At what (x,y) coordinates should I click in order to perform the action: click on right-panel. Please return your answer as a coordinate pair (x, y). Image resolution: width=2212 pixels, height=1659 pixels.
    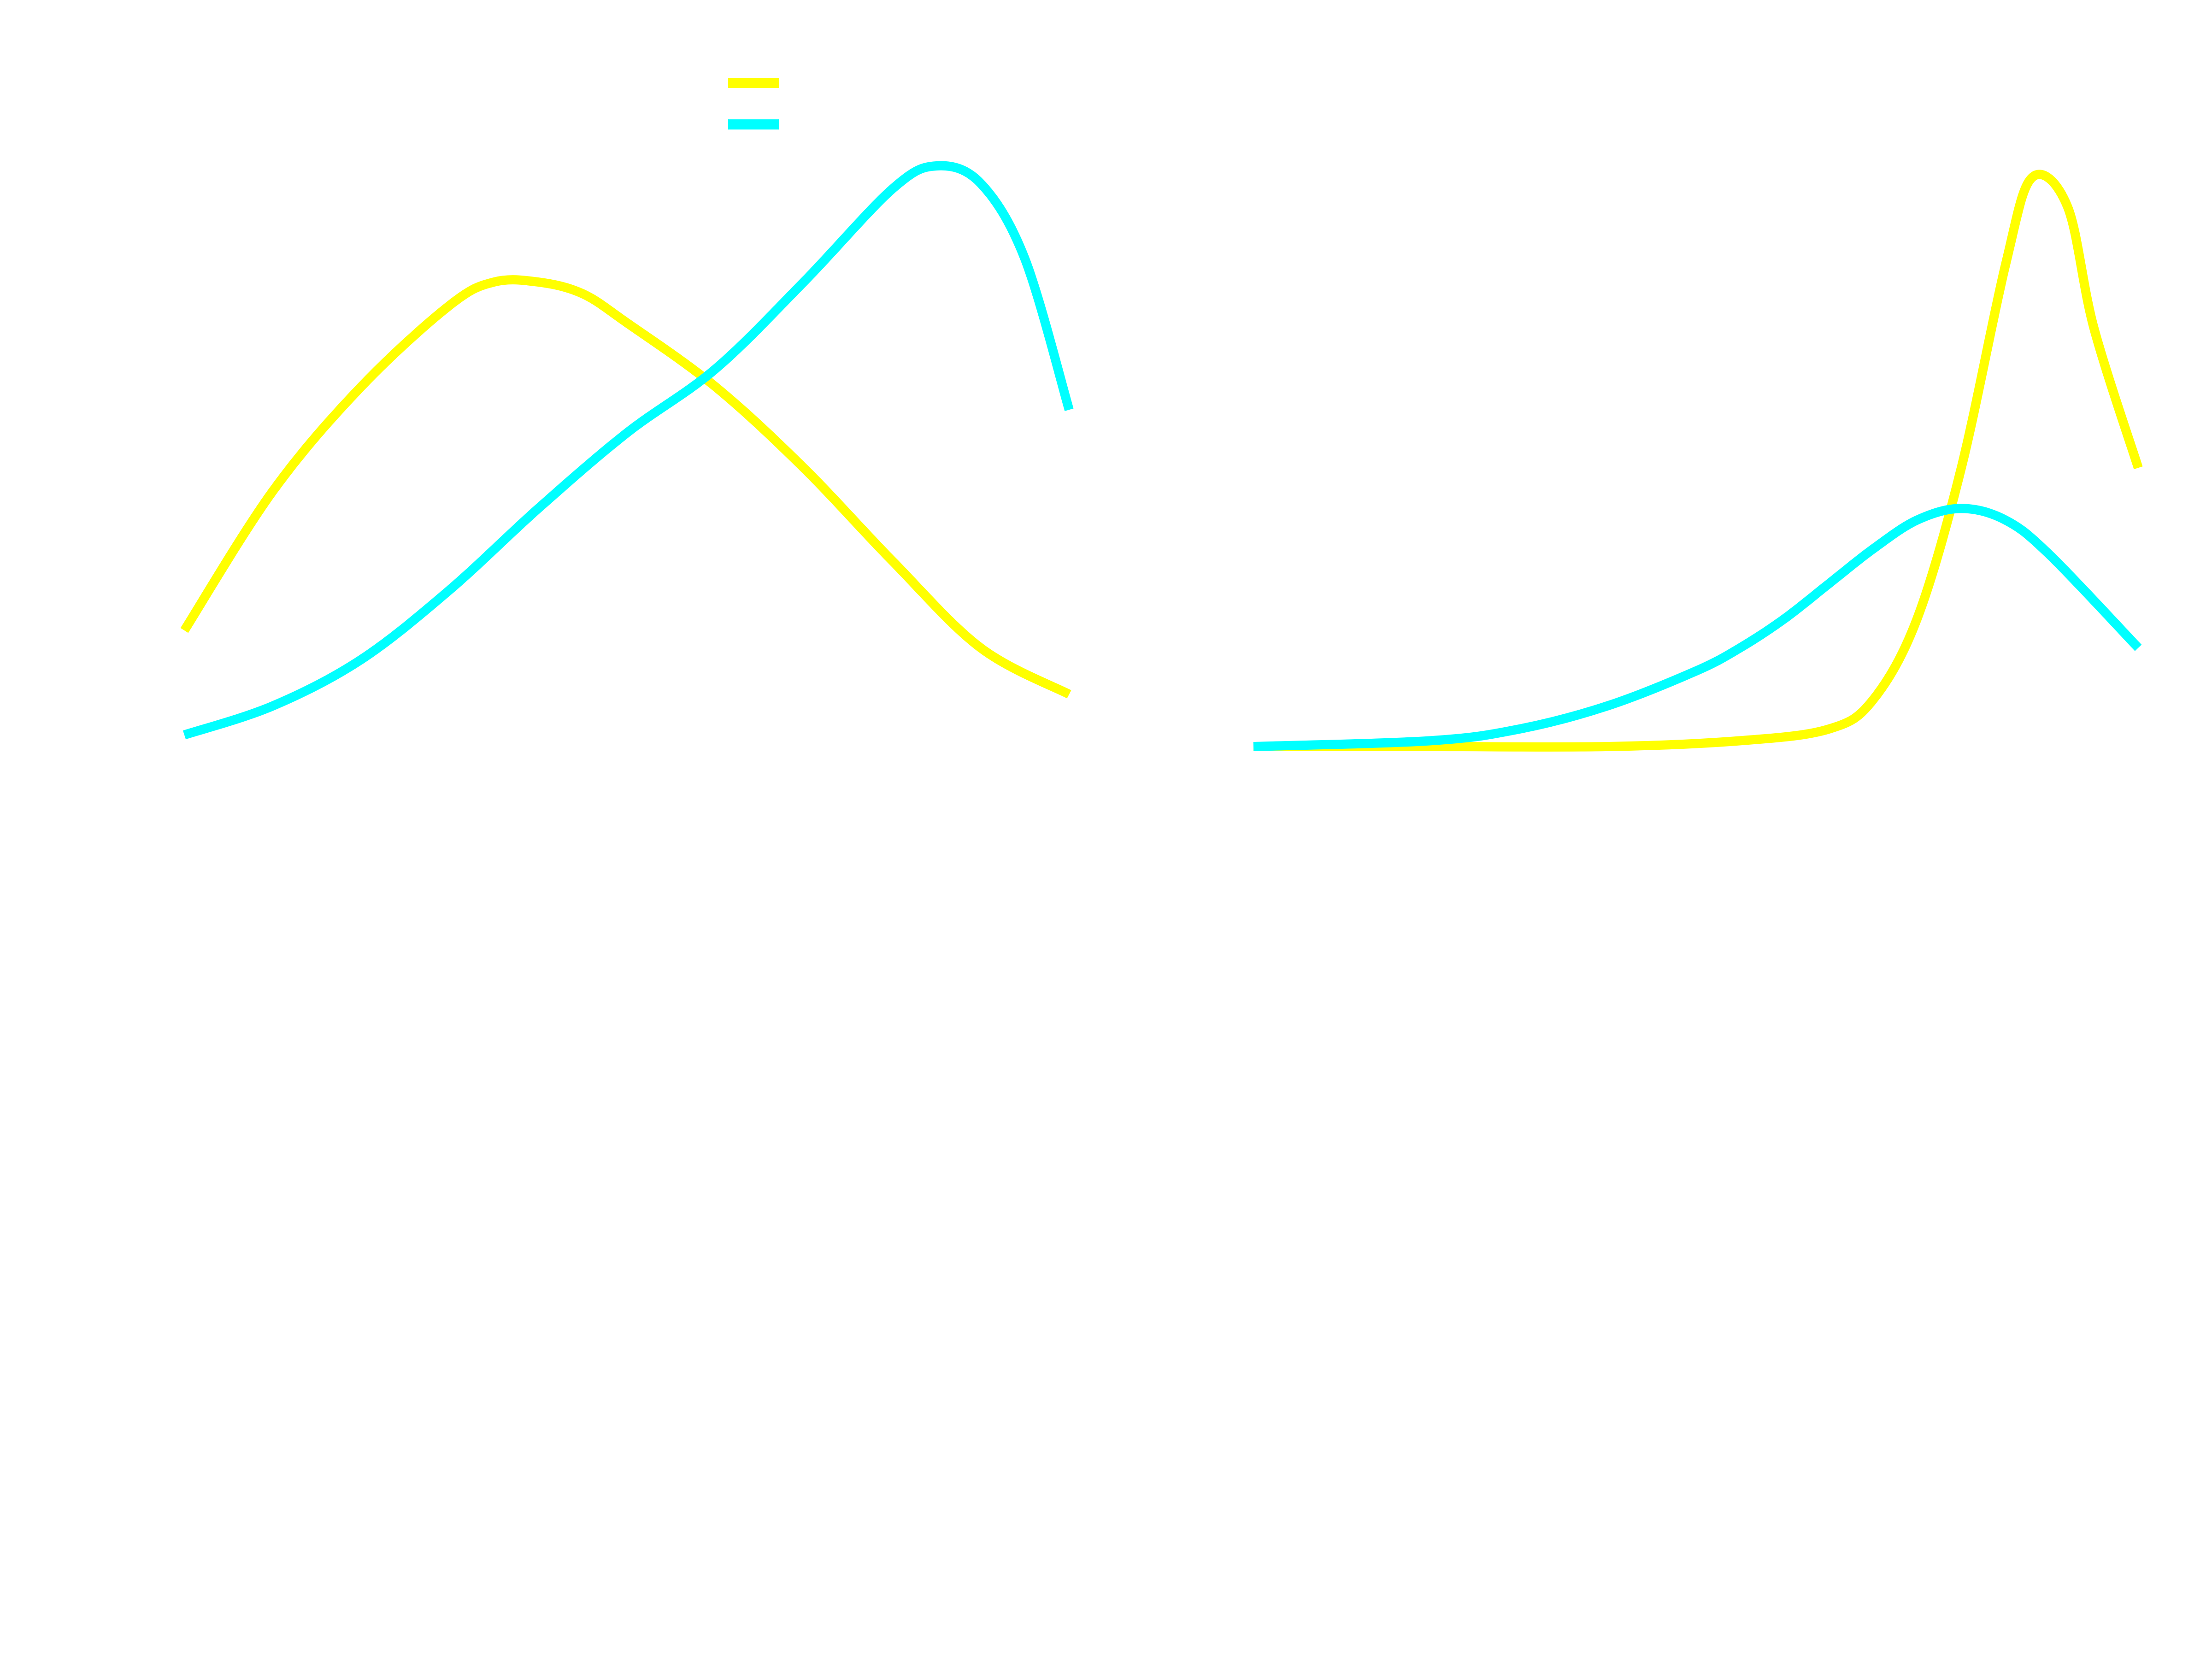
    Looking at the image, I should click on (1697, 464).